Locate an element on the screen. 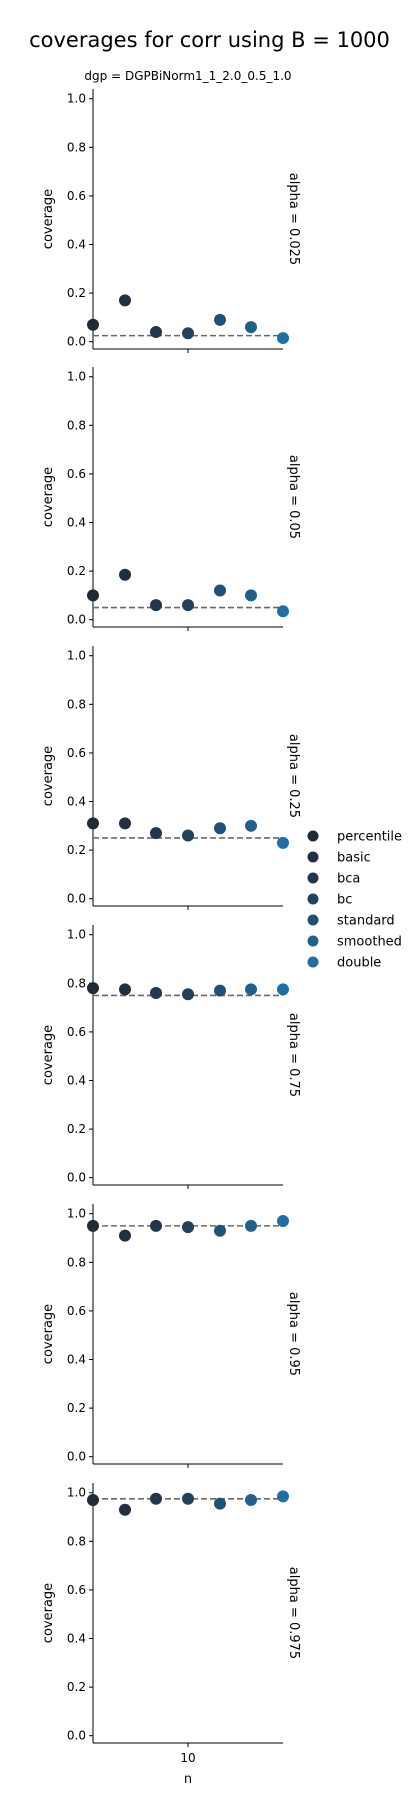  row-label: alpha = 0.95 is located at coordinates (293, 1334).